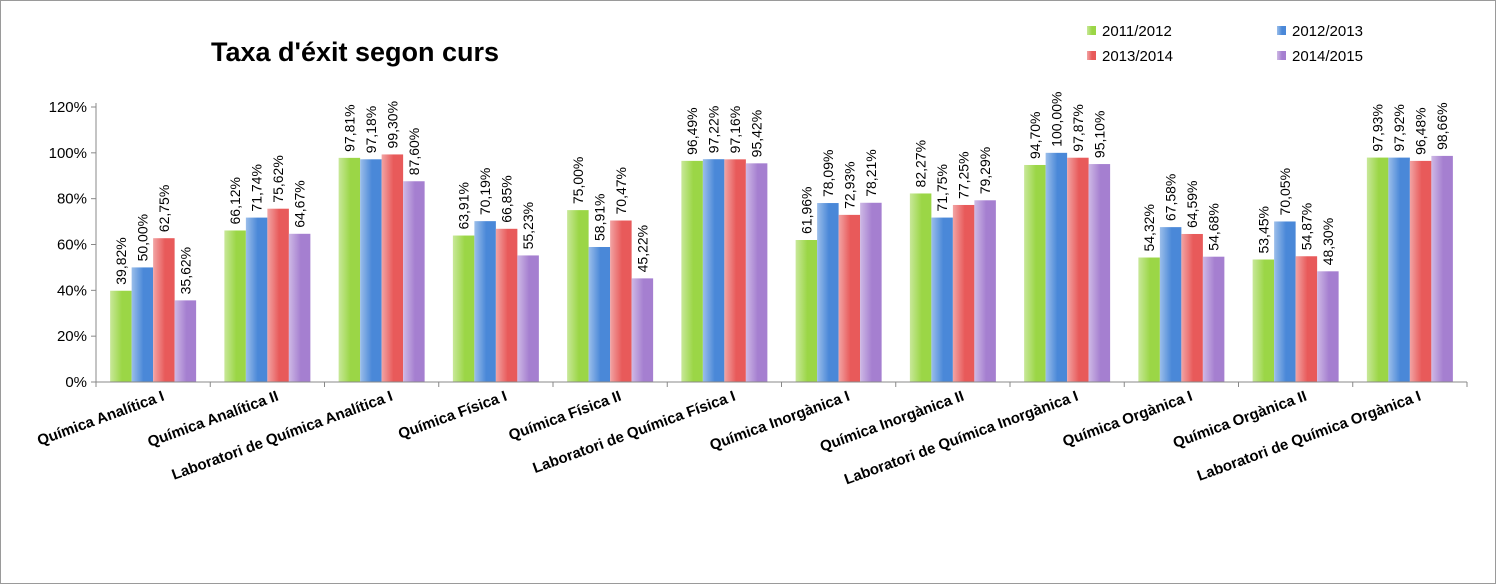 The image size is (1496, 585). What do you see at coordinates (185, 270) in the screenshot?
I see `data-label: 35,62%` at bounding box center [185, 270].